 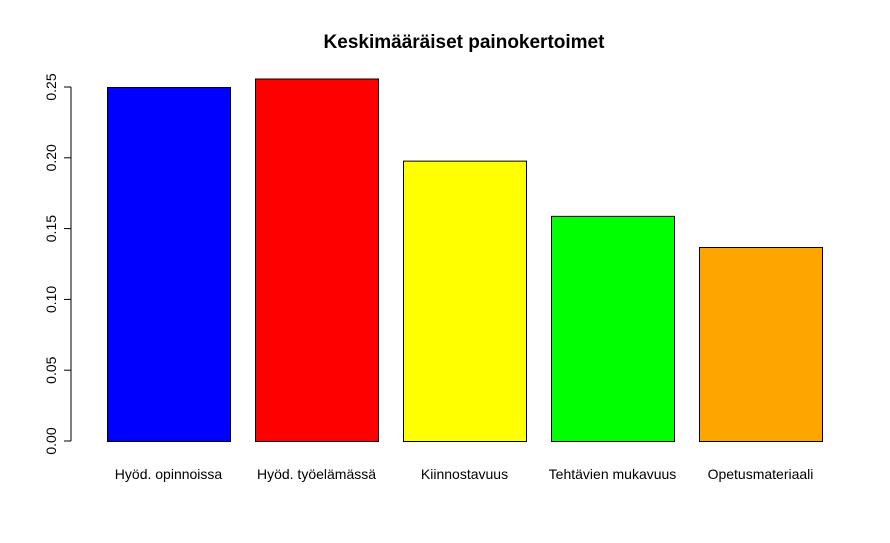 What do you see at coordinates (51, 157) in the screenshot?
I see `y-tick-label: 0.20` at bounding box center [51, 157].